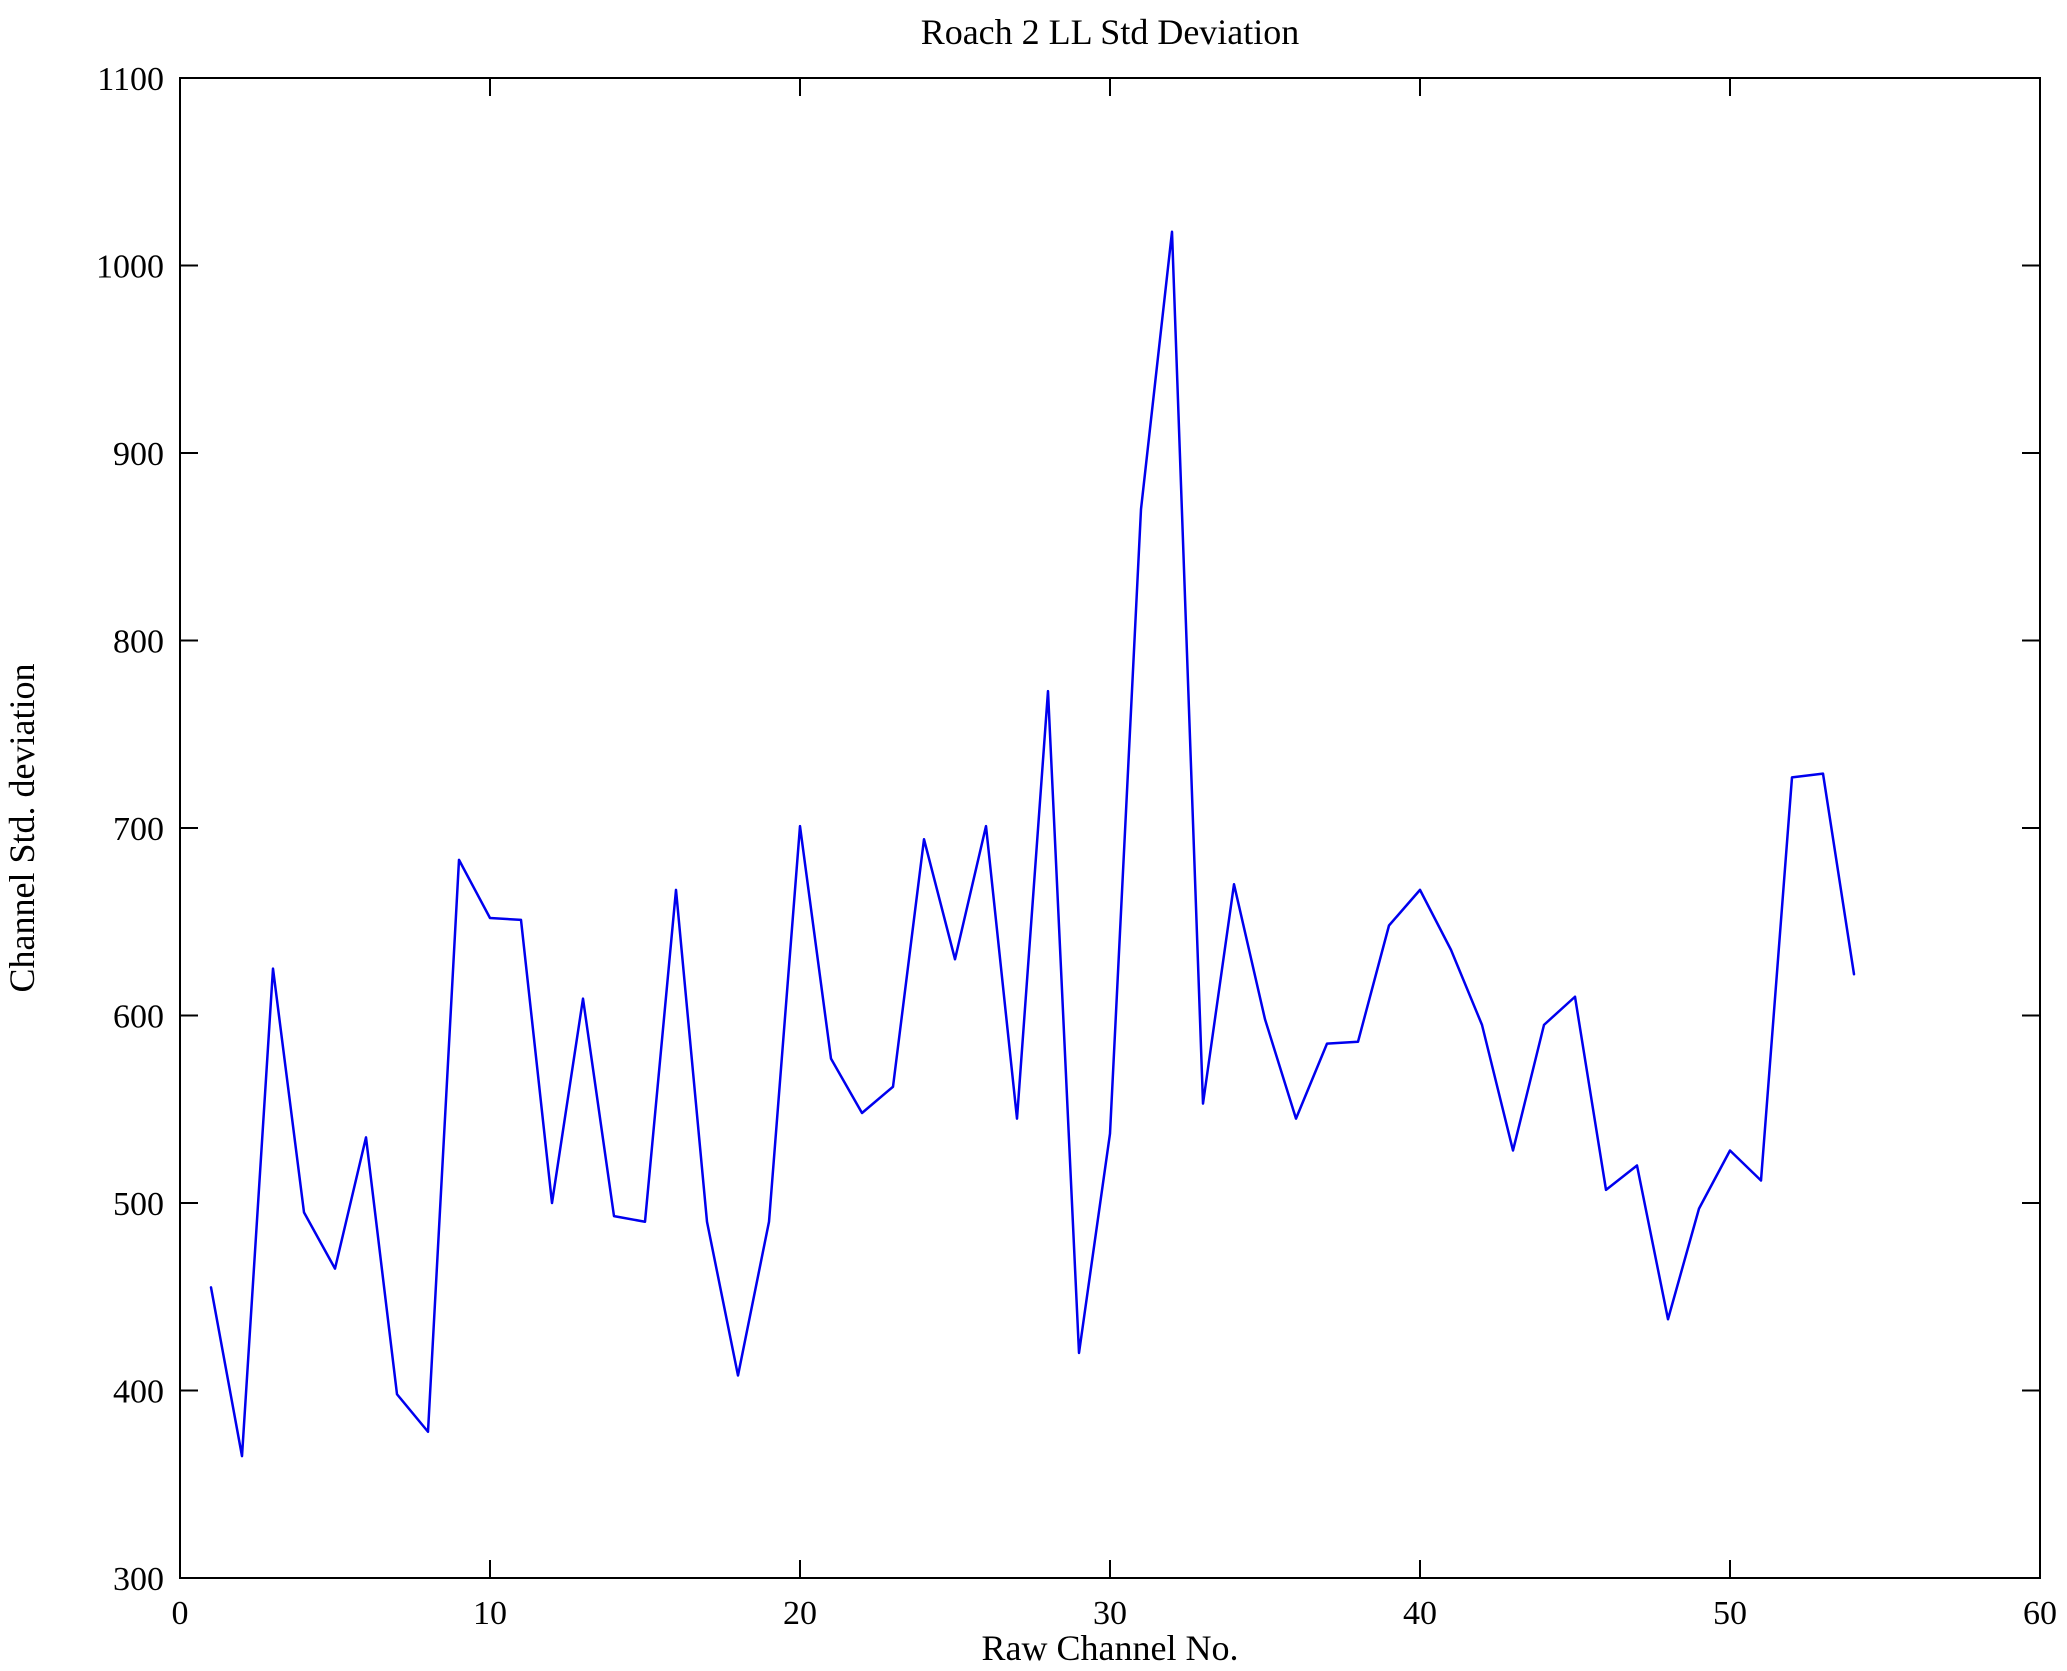 The image size is (2067, 1671). Describe the element at coordinates (1110, 32) in the screenshot. I see `chart-title: Roach 2 LL Std Deviation` at that location.